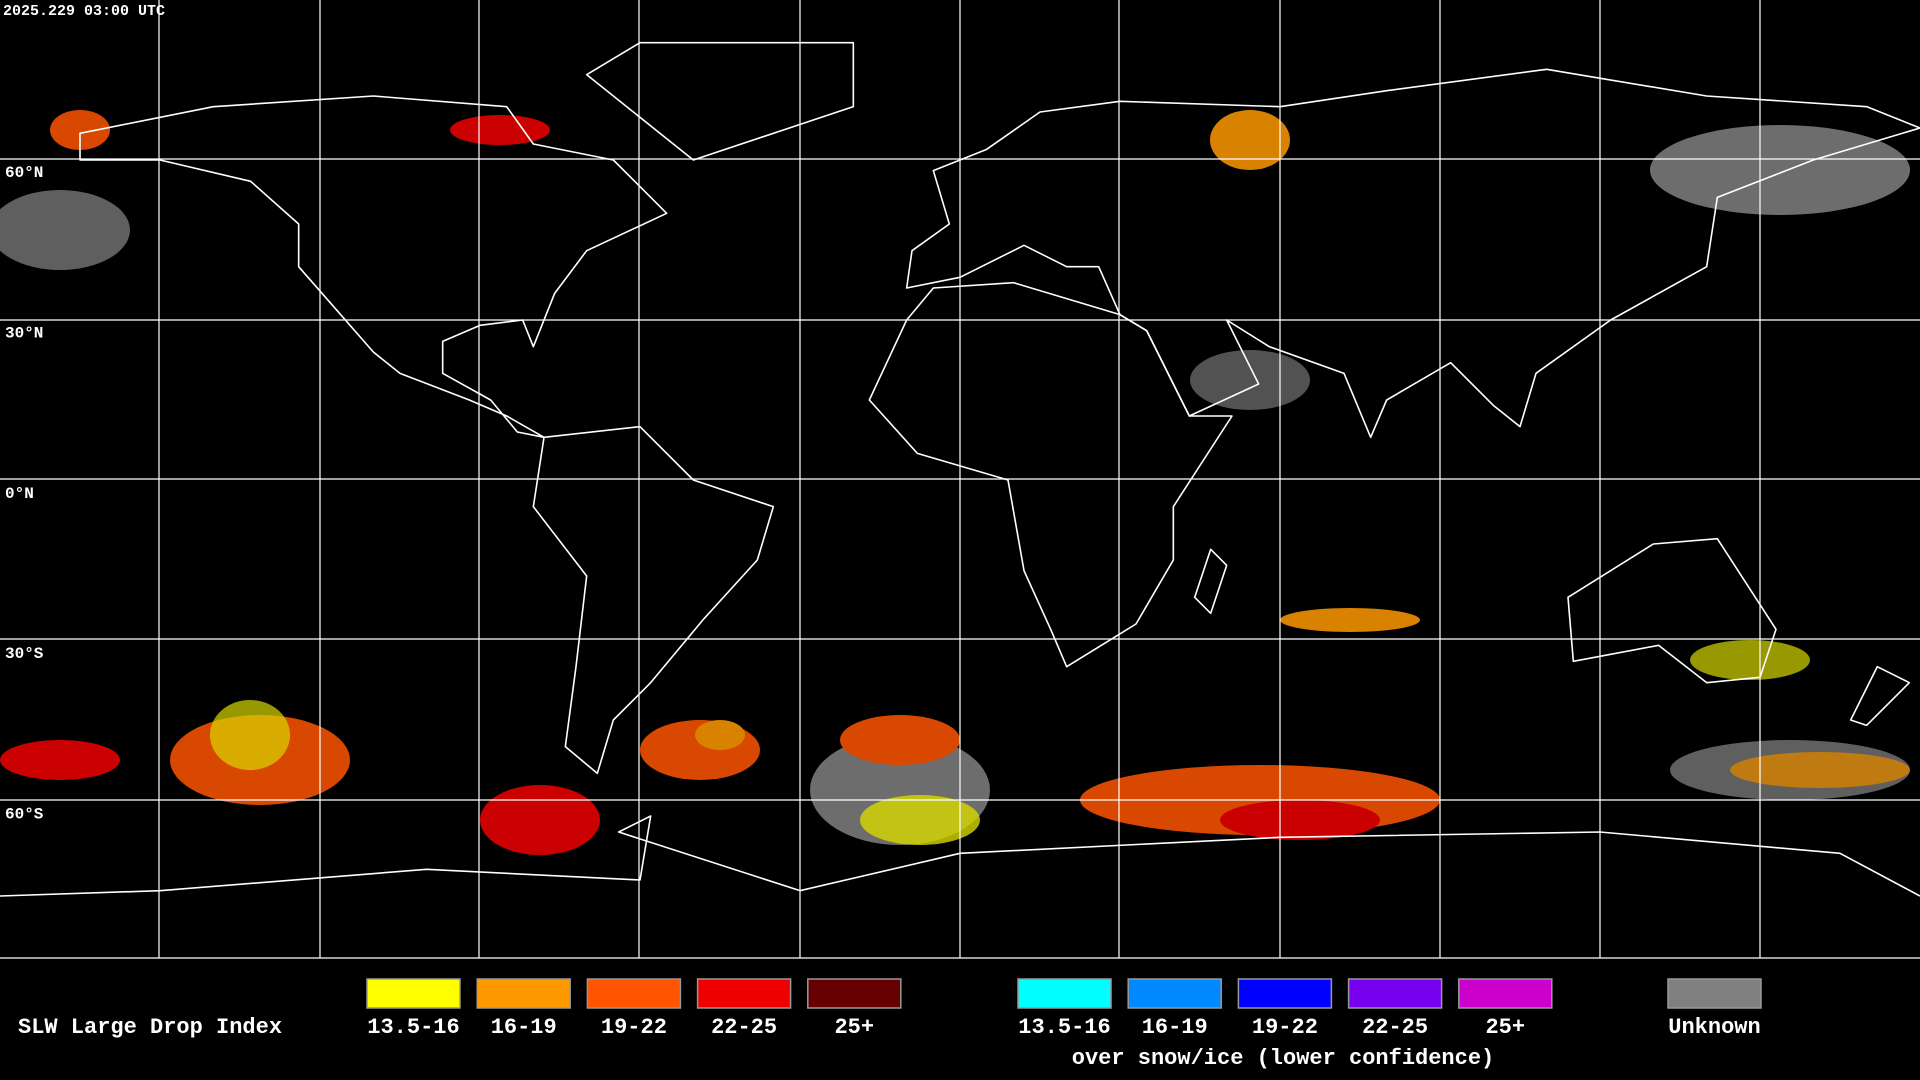  What do you see at coordinates (1395, 1027) in the screenshot?
I see `snow-legend-swatch-label: 22-25` at bounding box center [1395, 1027].